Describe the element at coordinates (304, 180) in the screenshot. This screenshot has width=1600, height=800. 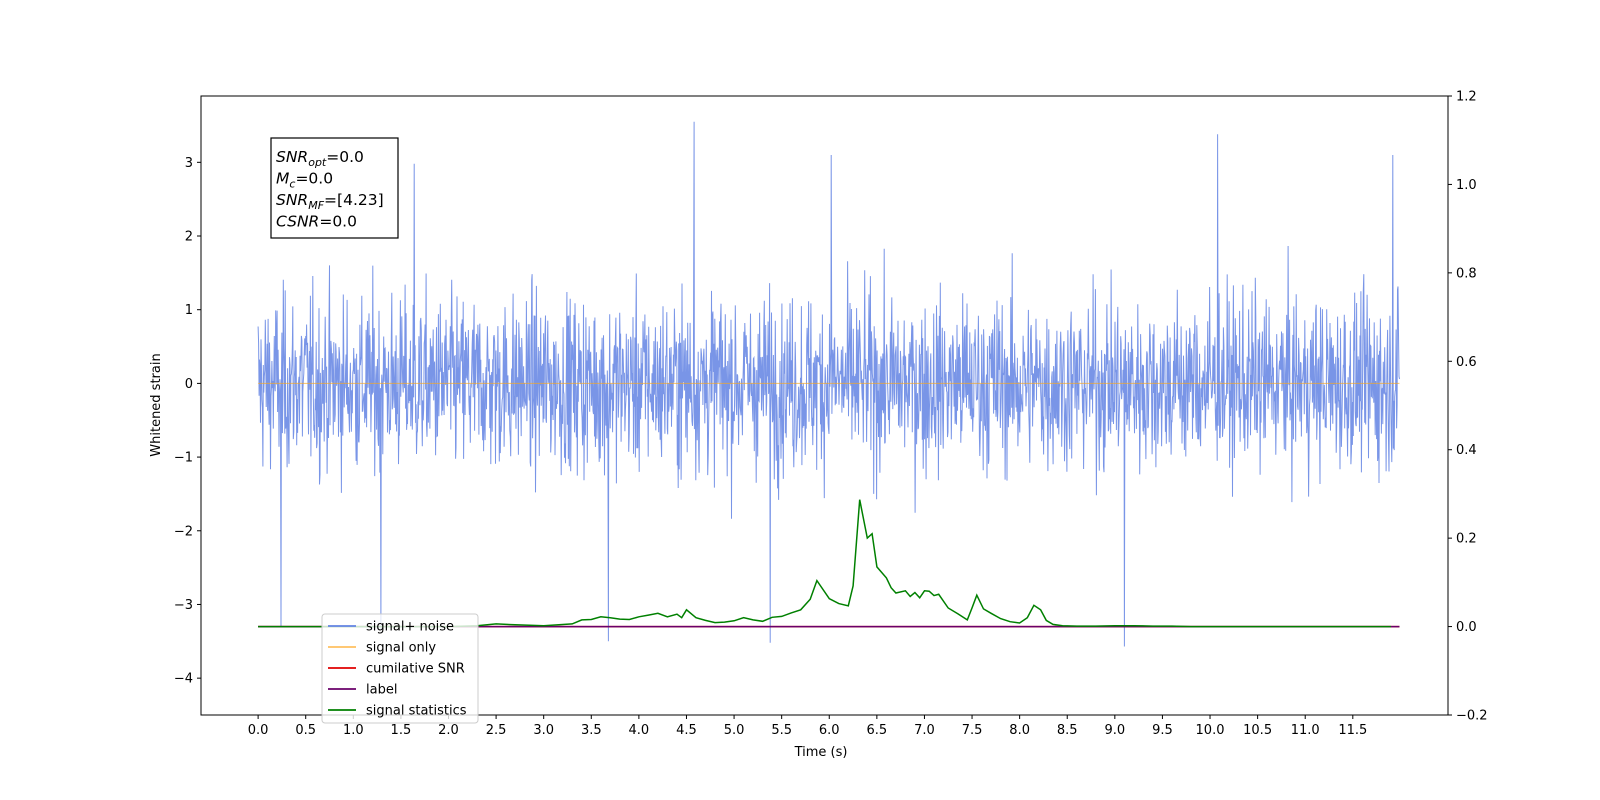
I see `stats-line: Mc=0.0` at that location.